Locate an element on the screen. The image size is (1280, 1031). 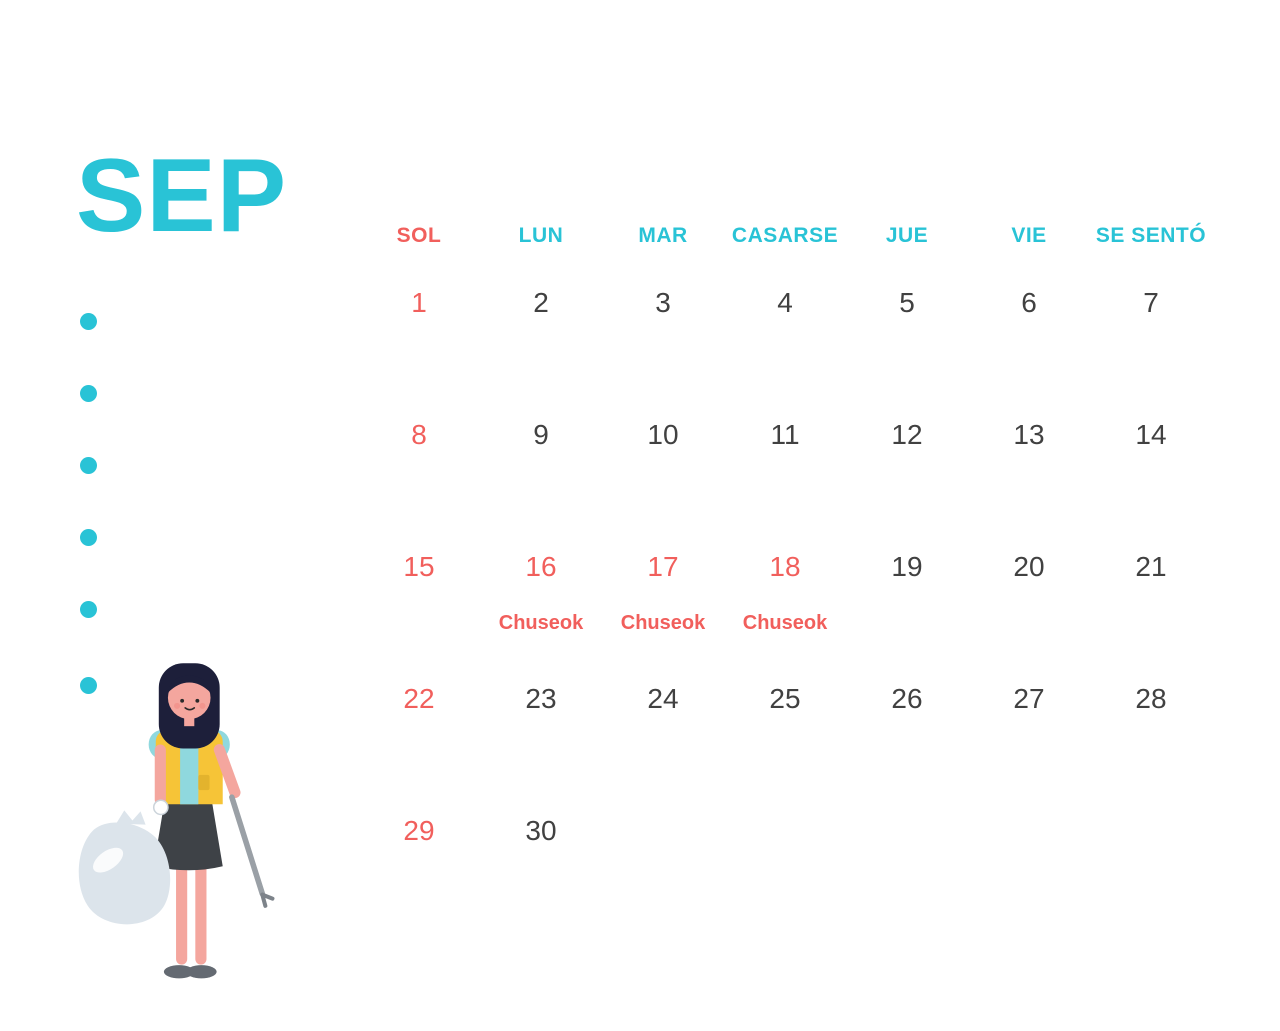
day-number: 12 is located at coordinates (907, 434).